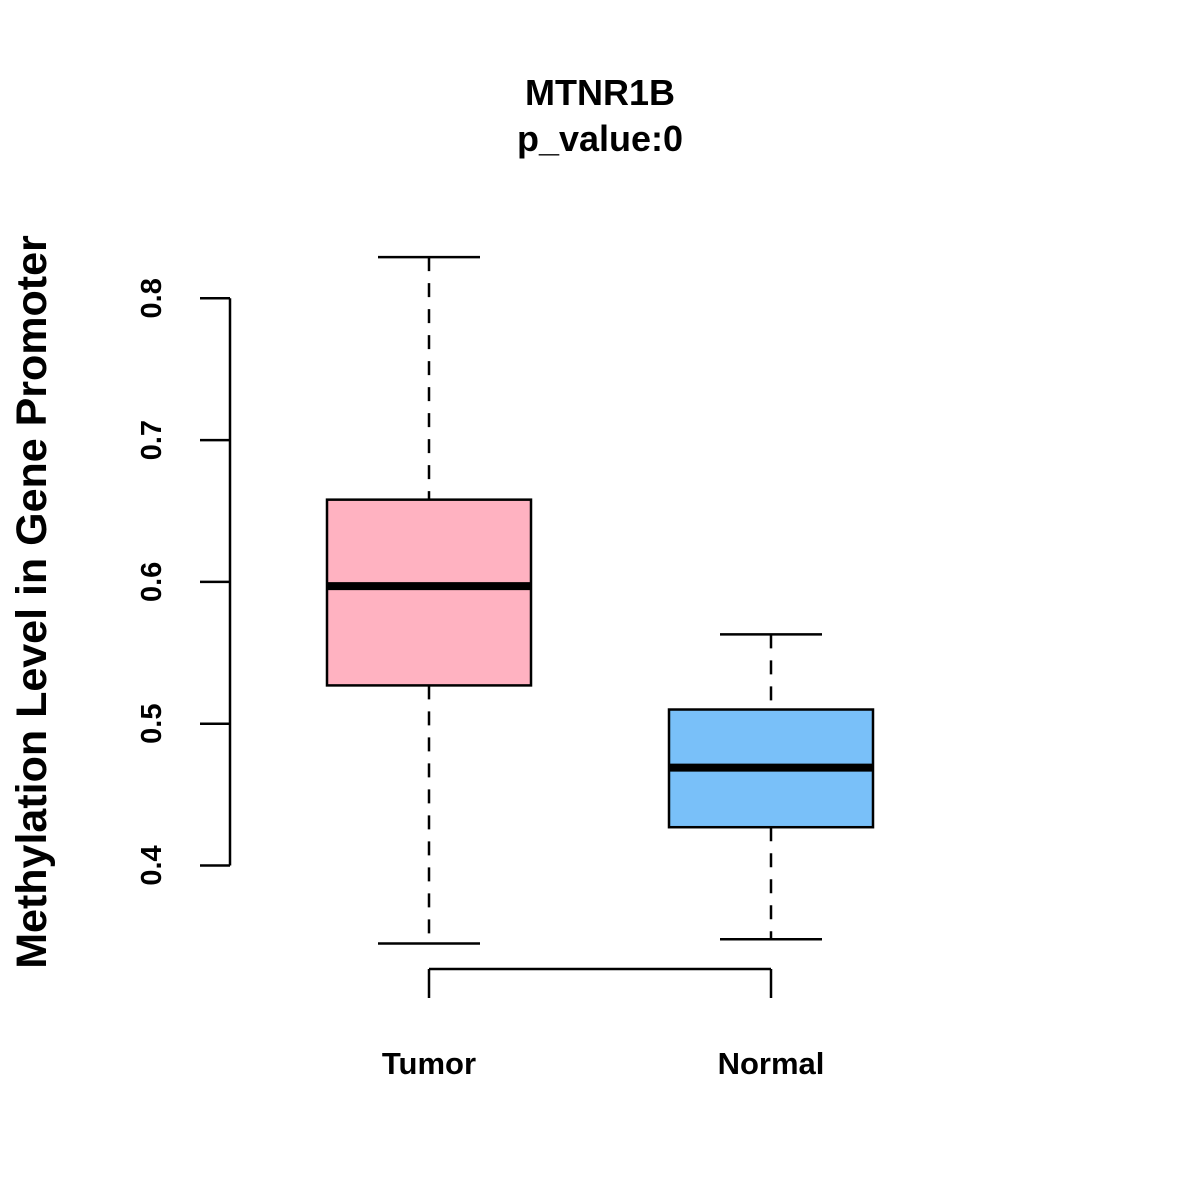 Image resolution: width=1200 pixels, height=1200 pixels. I want to click on chart-subtitle: p_value:0, so click(600, 138).